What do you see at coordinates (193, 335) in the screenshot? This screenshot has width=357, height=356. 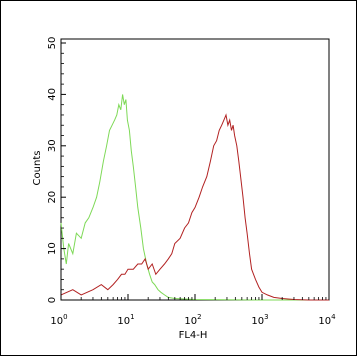 I see `x-axis-title: FL4-H` at bounding box center [193, 335].